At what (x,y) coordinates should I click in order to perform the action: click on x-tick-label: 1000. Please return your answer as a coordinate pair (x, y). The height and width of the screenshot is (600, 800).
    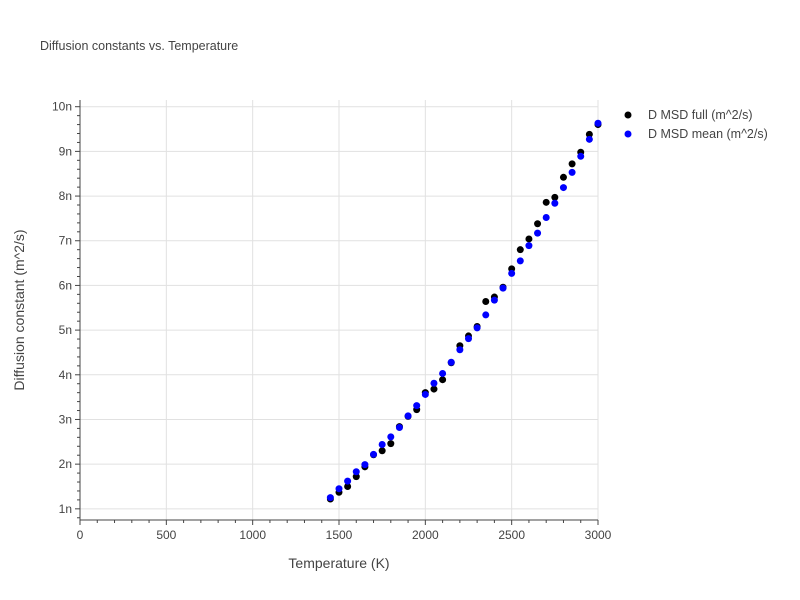
    Looking at the image, I should click on (252, 535).